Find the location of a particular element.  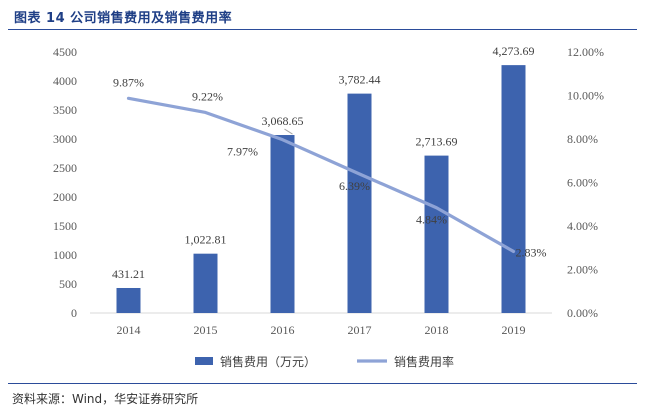

y-right-tick-label: 8.00% is located at coordinates (582, 139).